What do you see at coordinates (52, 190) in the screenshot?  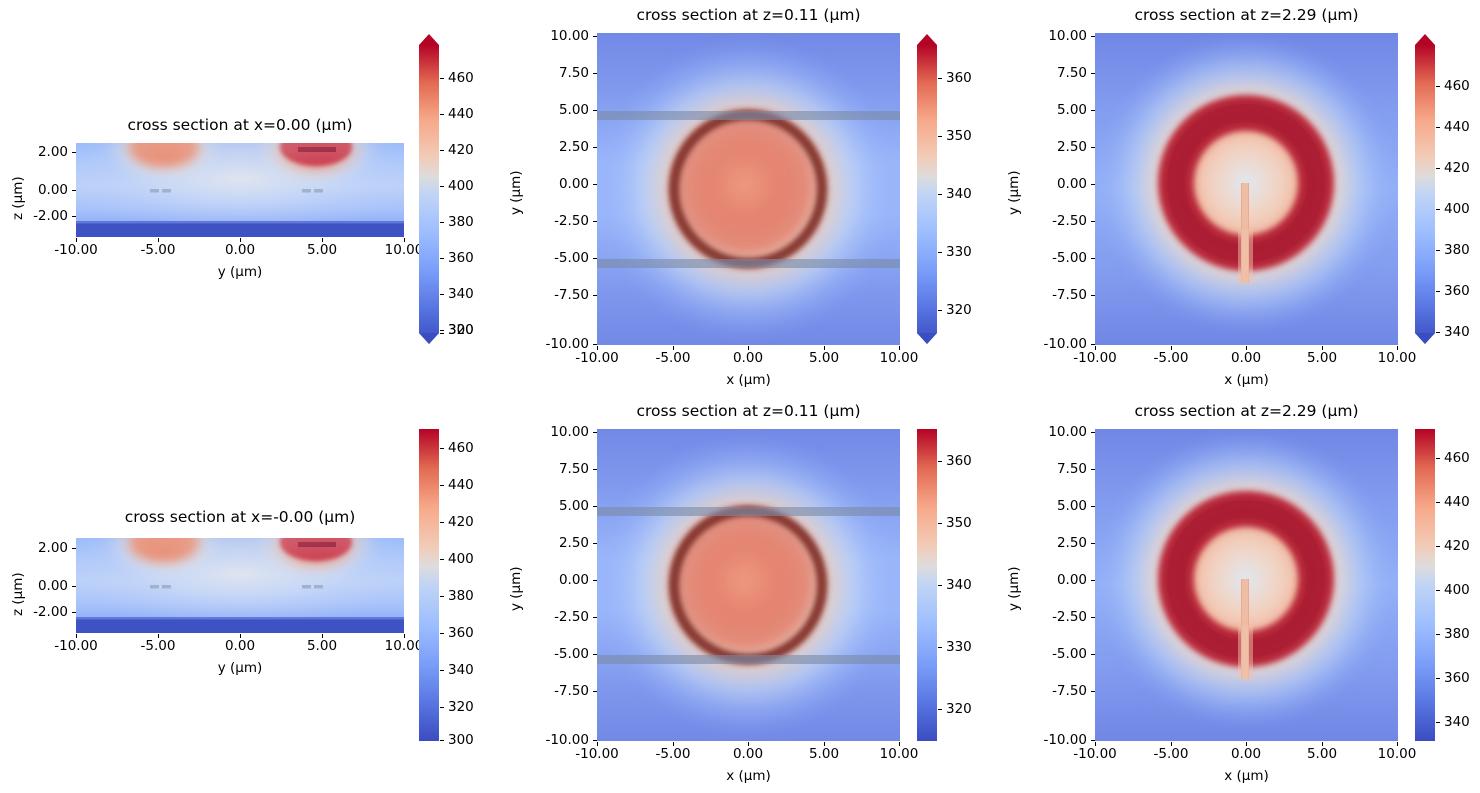 I see `panel-r0c0-ytick-1: 0.00` at bounding box center [52, 190].